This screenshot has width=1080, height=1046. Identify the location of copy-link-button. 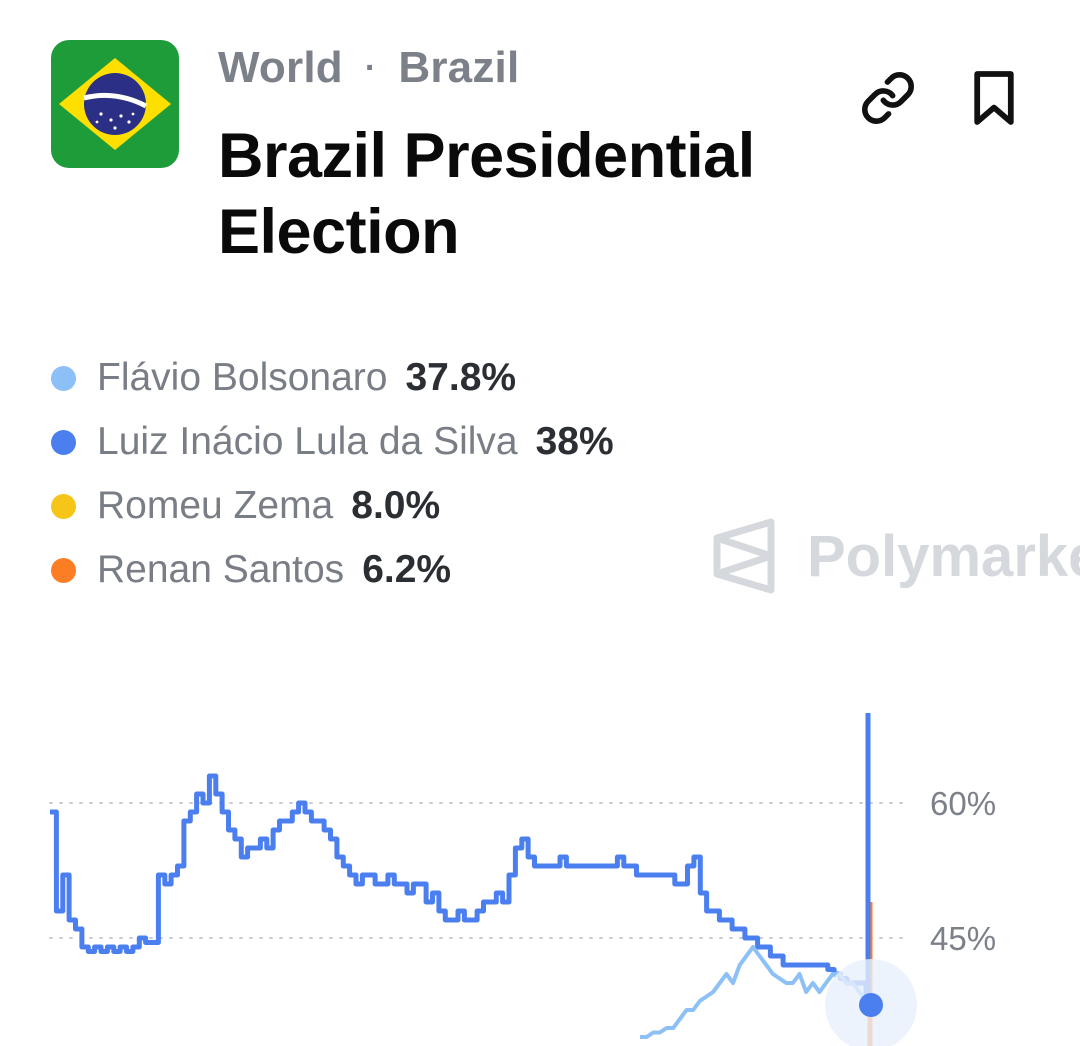
(888, 98).